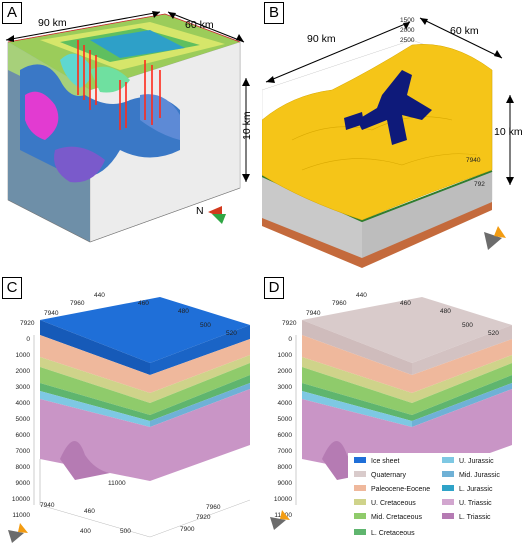  What do you see at coordinates (384, 533) in the screenshot?
I see `legend-item: L. Cretaceous` at bounding box center [384, 533].